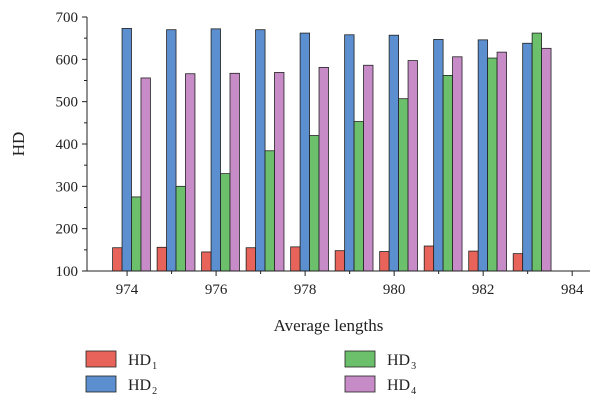 The height and width of the screenshot is (411, 605). Describe the element at coordinates (154, 366) in the screenshot. I see `legend-subscript: 1` at that location.